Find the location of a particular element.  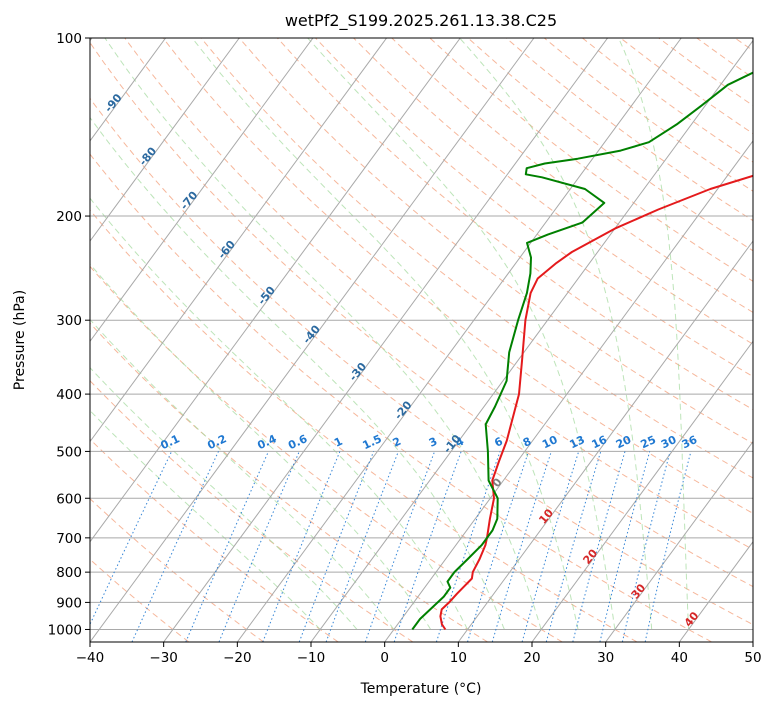

mixing-ratio-label: 10 is located at coordinates (550, 442).